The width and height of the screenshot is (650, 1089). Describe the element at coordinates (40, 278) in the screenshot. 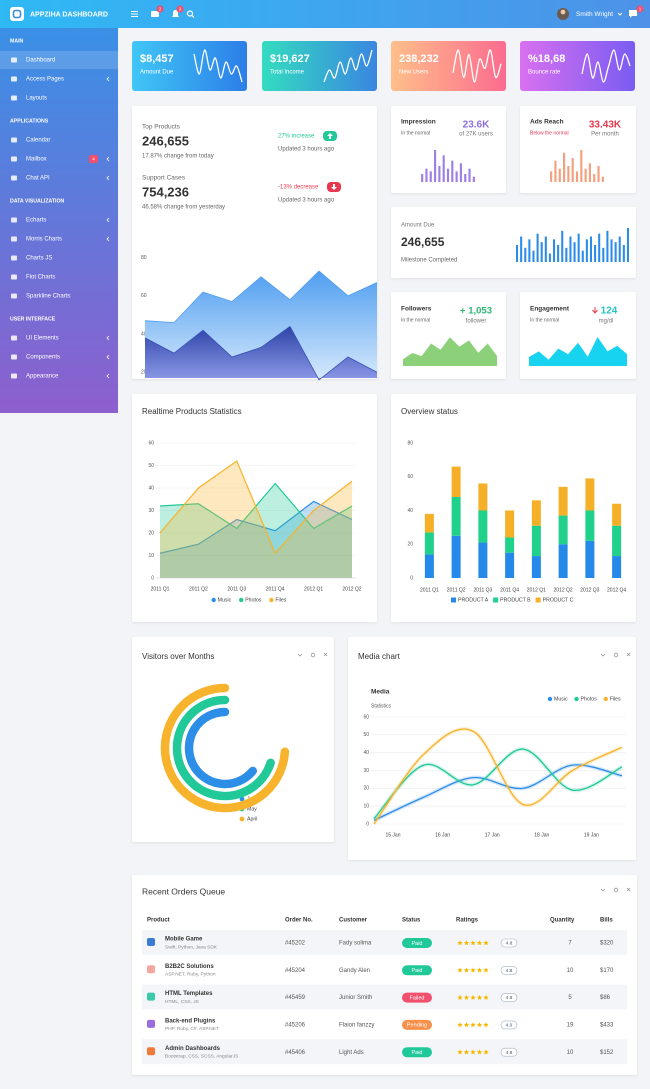

I see `sidebar-item: Flot Charts` at that location.